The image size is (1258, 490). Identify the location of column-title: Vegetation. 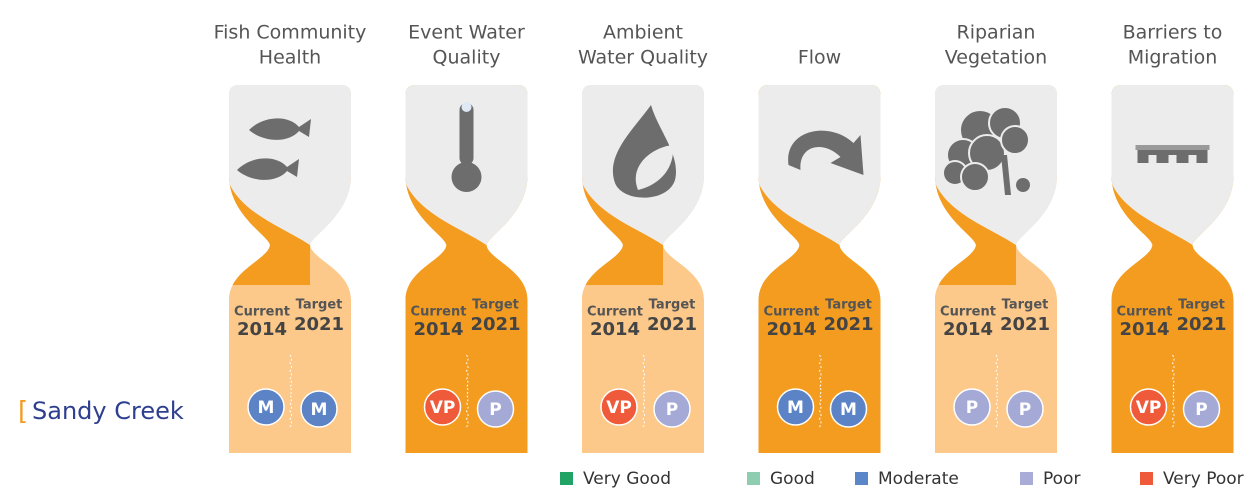
(996, 58).